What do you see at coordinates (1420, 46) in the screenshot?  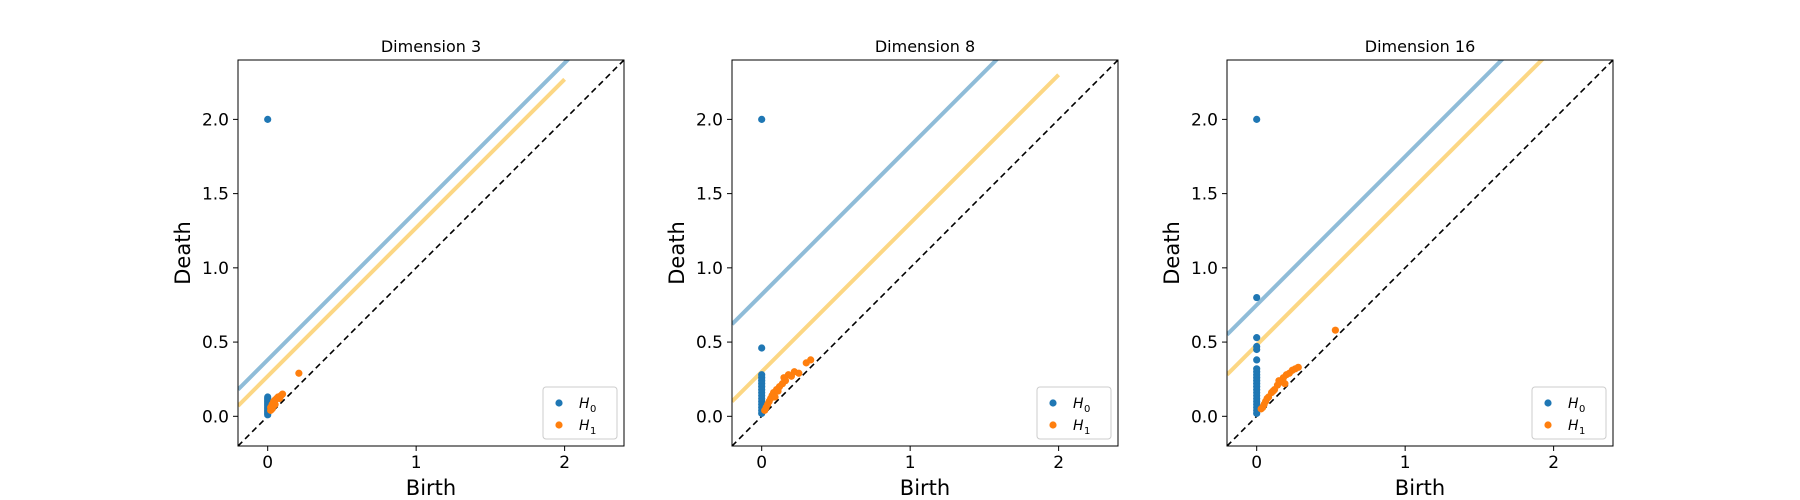 I see `chart-title: Dimension 16` at bounding box center [1420, 46].